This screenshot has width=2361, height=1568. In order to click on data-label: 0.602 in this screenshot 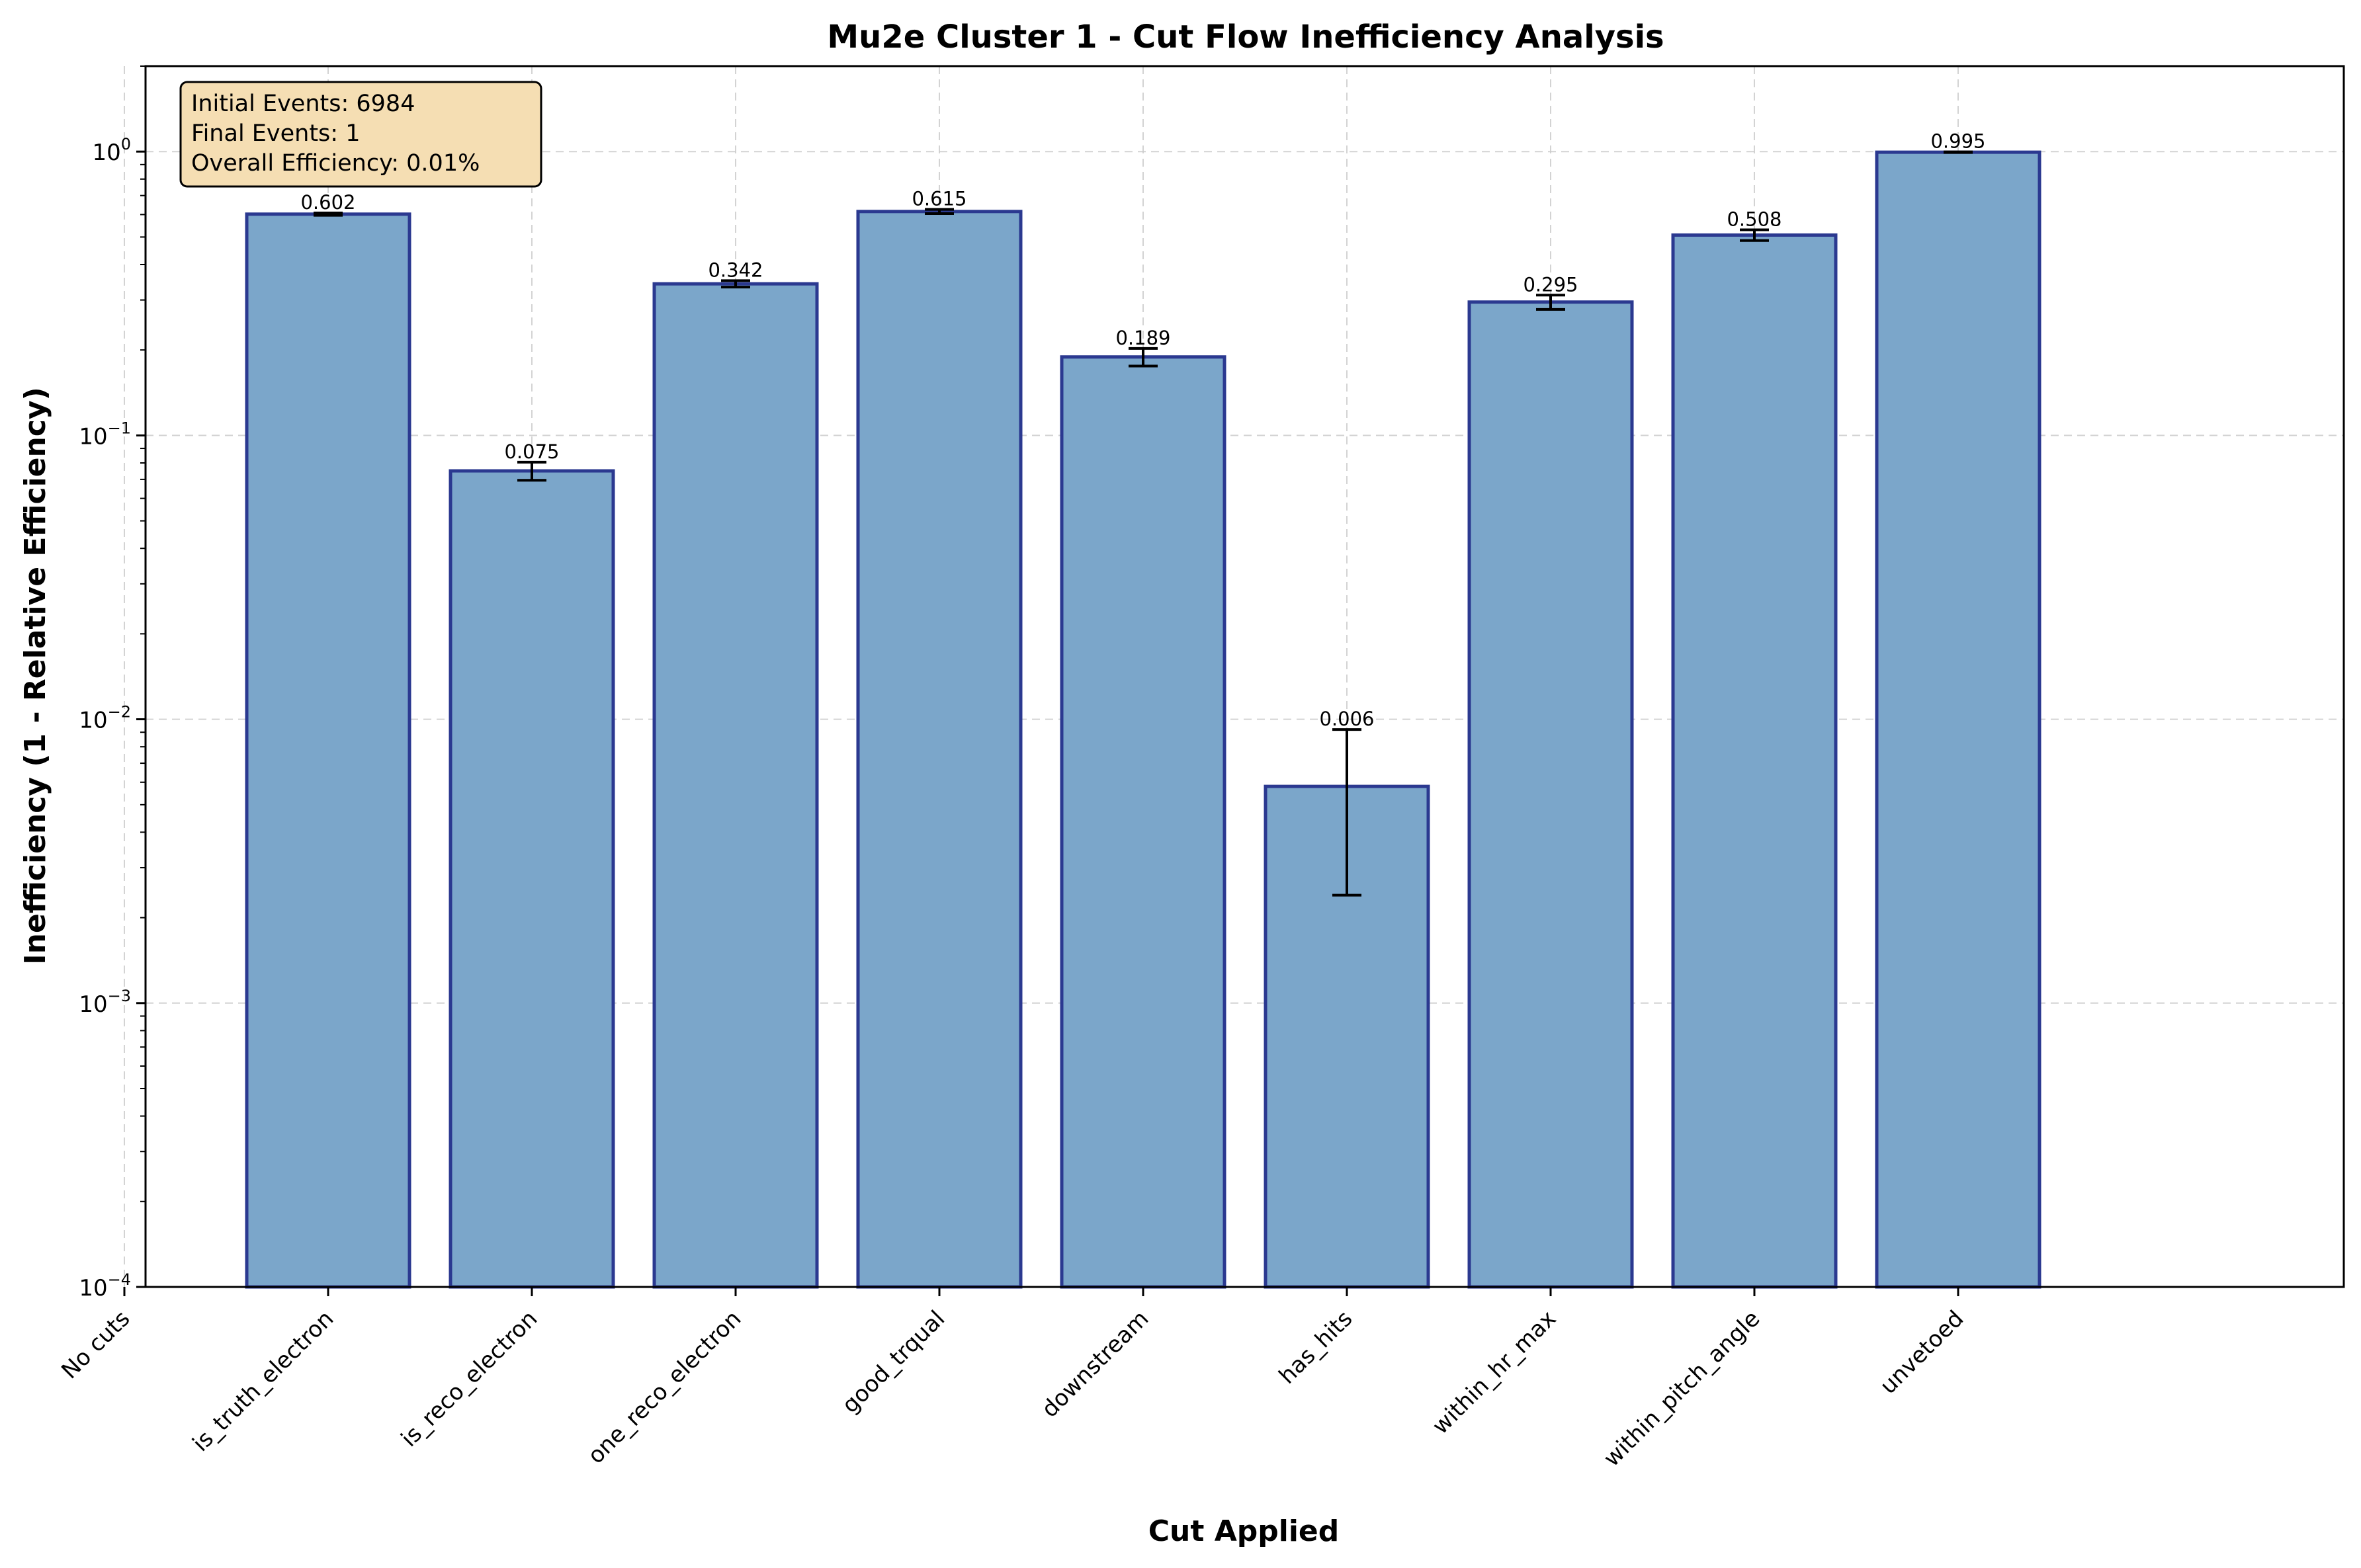, I will do `click(327, 202)`.